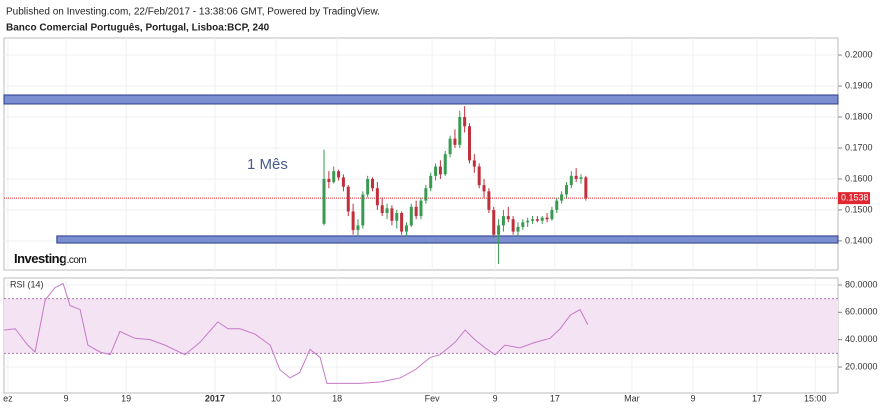 The width and height of the screenshot is (880, 413). Describe the element at coordinates (859, 85) in the screenshot. I see `y-tick-label: 0.1900` at that location.